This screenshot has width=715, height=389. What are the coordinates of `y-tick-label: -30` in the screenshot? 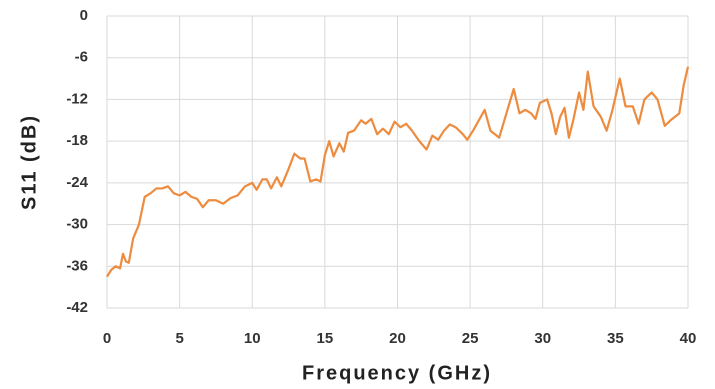 It's located at (77, 224).